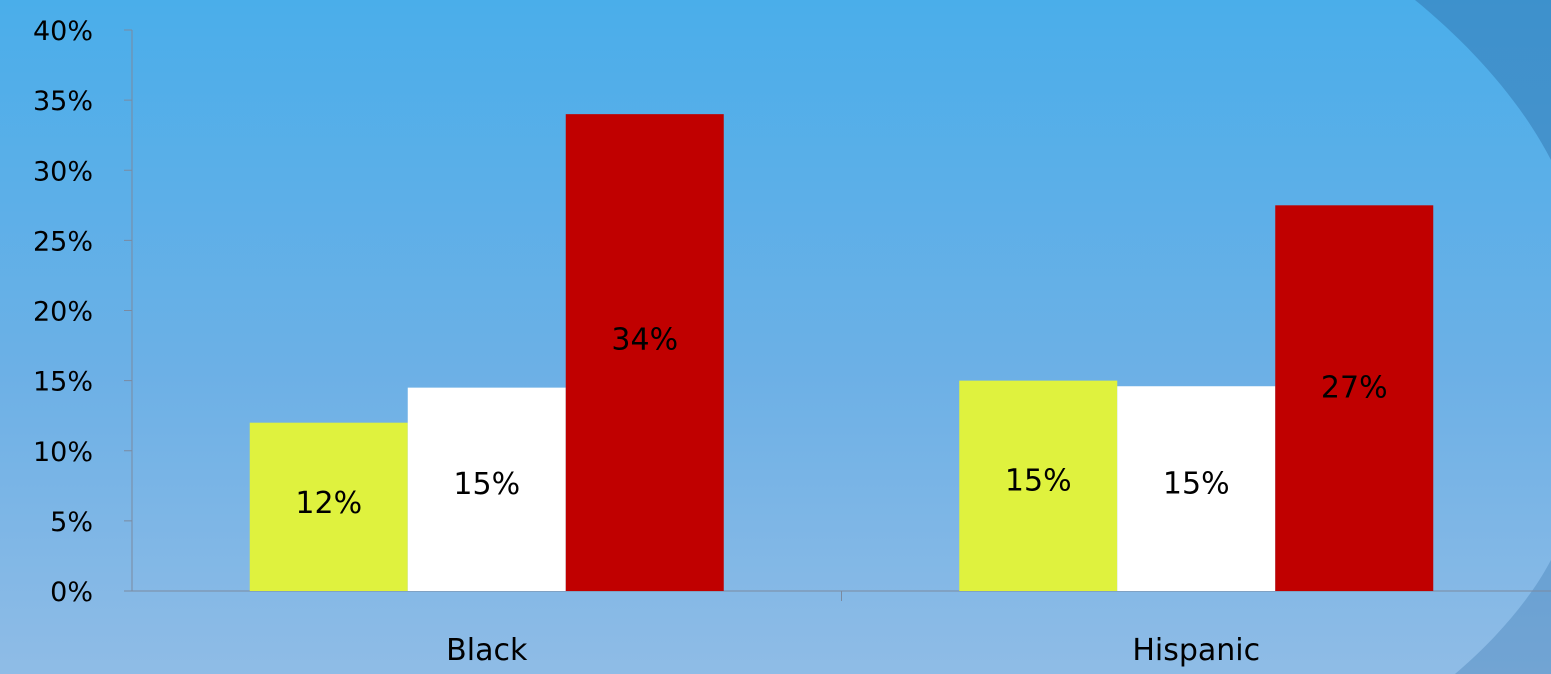 The image size is (1551, 674). I want to click on y-tick-label: 20%, so click(63, 312).